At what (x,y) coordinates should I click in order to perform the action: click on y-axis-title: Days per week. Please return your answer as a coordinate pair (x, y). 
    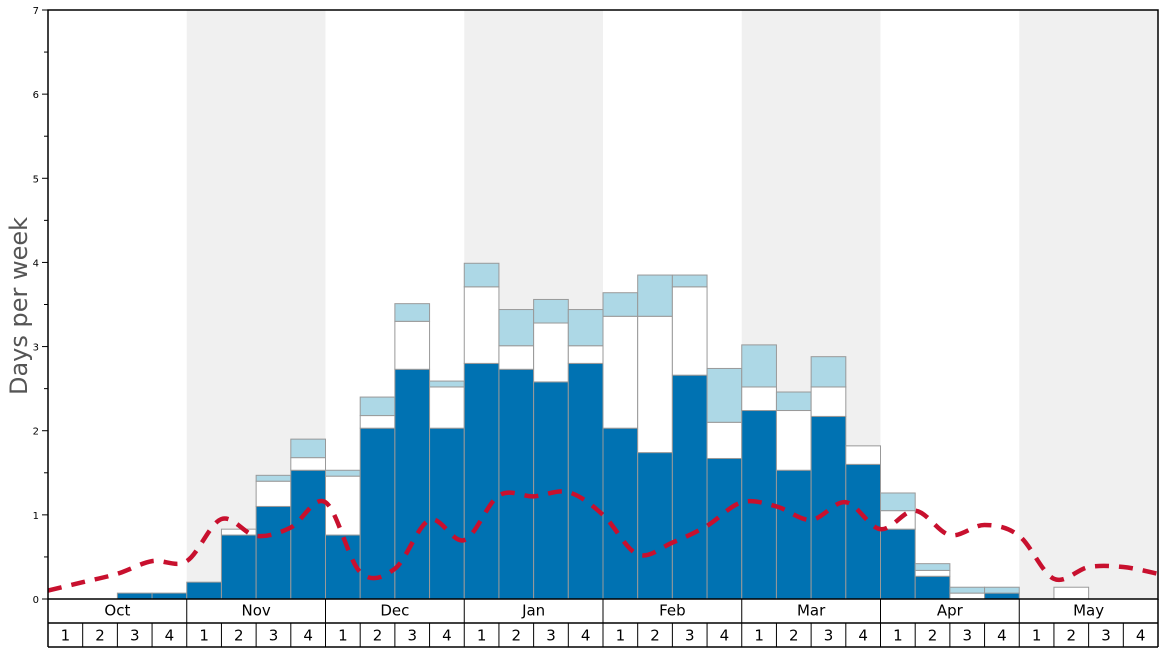
    Looking at the image, I should click on (19, 306).